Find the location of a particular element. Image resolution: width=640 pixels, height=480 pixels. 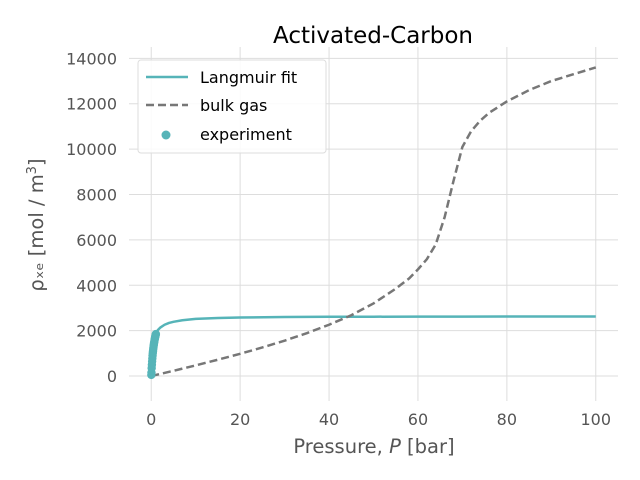

x-tick-label: 0 is located at coordinates (151, 419).